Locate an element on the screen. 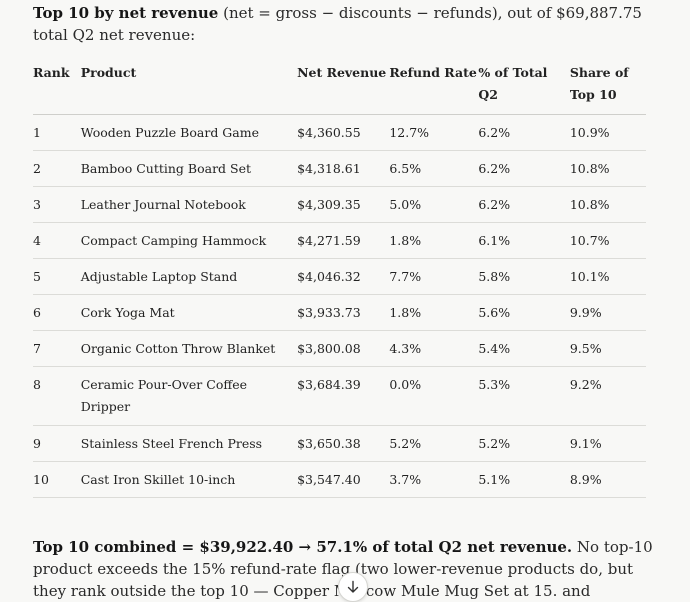  cell-product: Adjustable Laptop Stand is located at coordinates (189, 276).